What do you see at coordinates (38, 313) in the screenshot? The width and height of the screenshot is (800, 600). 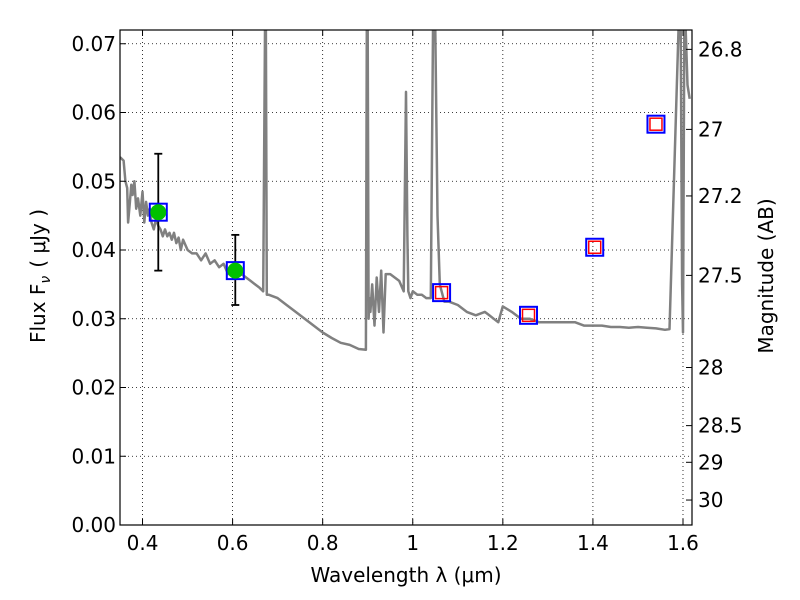 I see `y-axis-label-main: Flux F` at bounding box center [38, 313].